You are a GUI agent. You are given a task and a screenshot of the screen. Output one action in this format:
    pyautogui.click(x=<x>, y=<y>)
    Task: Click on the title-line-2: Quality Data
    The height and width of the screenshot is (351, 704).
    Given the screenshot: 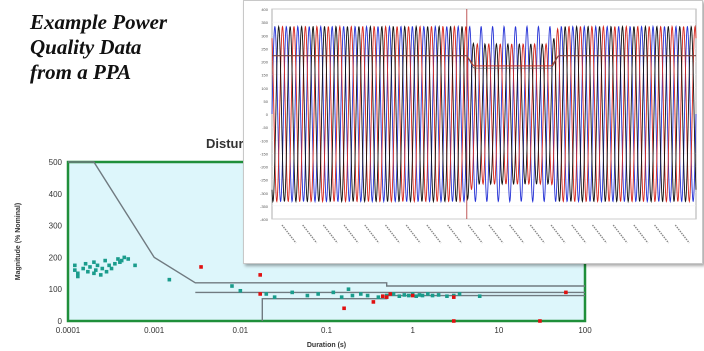 What is the action you would take?
    pyautogui.click(x=86, y=47)
    